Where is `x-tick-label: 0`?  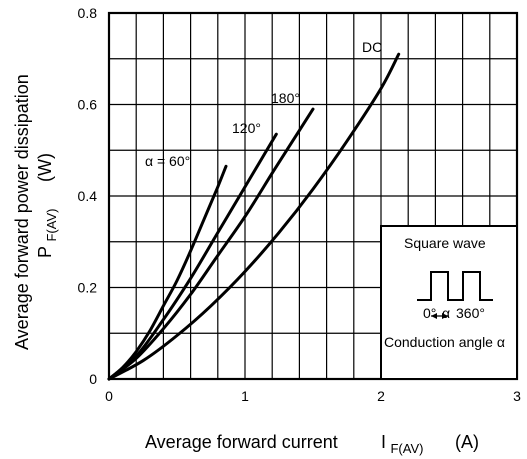 x-tick-label: 0 is located at coordinates (109, 396).